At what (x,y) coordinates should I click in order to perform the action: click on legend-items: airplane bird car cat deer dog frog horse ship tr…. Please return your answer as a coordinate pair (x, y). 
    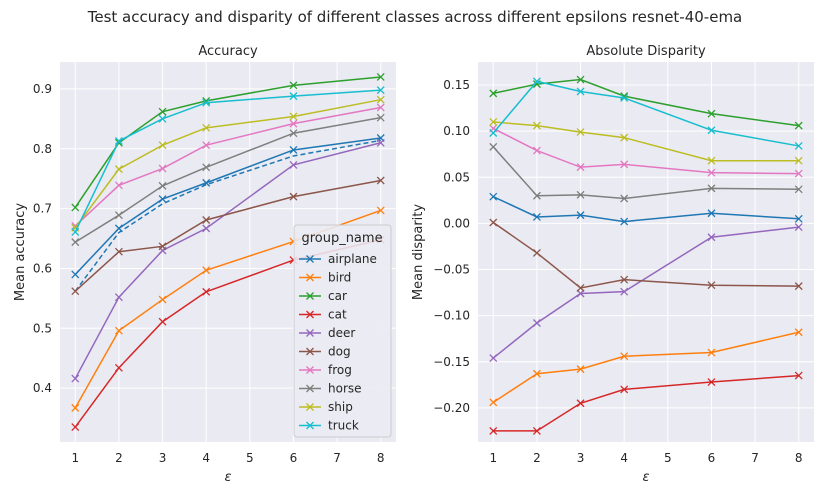
    Looking at the image, I should click on (338, 342).